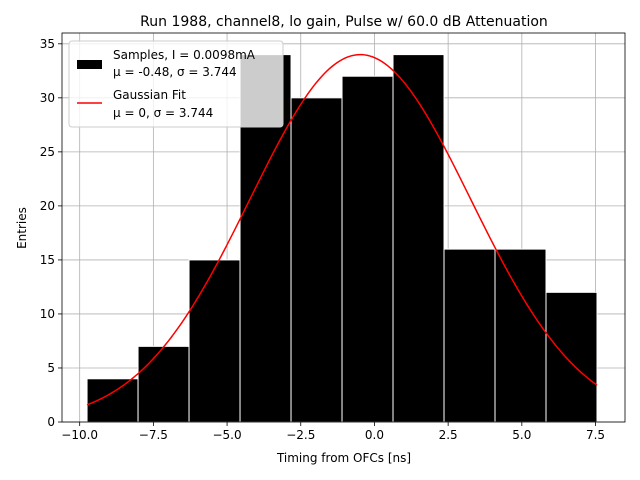 This screenshot has width=640, height=480. Describe the element at coordinates (448, 435) in the screenshot. I see `x-tick-label: 2.5` at that location.